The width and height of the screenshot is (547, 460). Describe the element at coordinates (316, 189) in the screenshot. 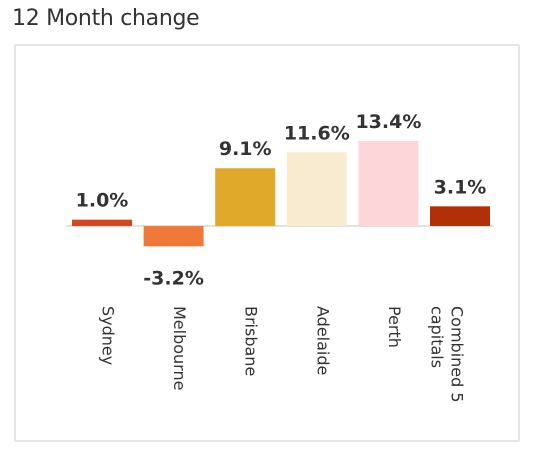

I see `bar-adelaide` at that location.